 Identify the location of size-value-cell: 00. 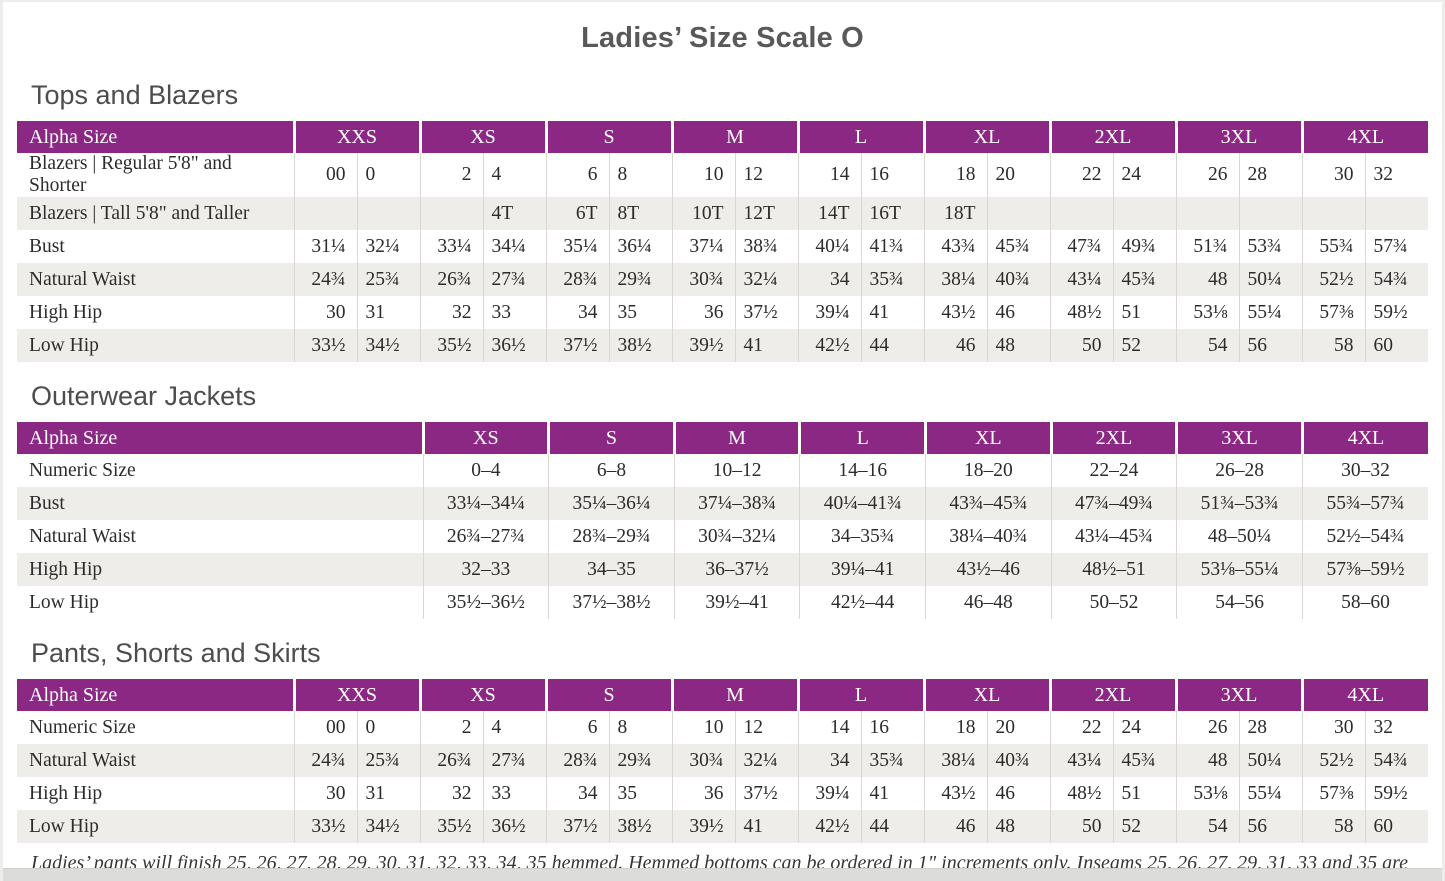
(325, 727).